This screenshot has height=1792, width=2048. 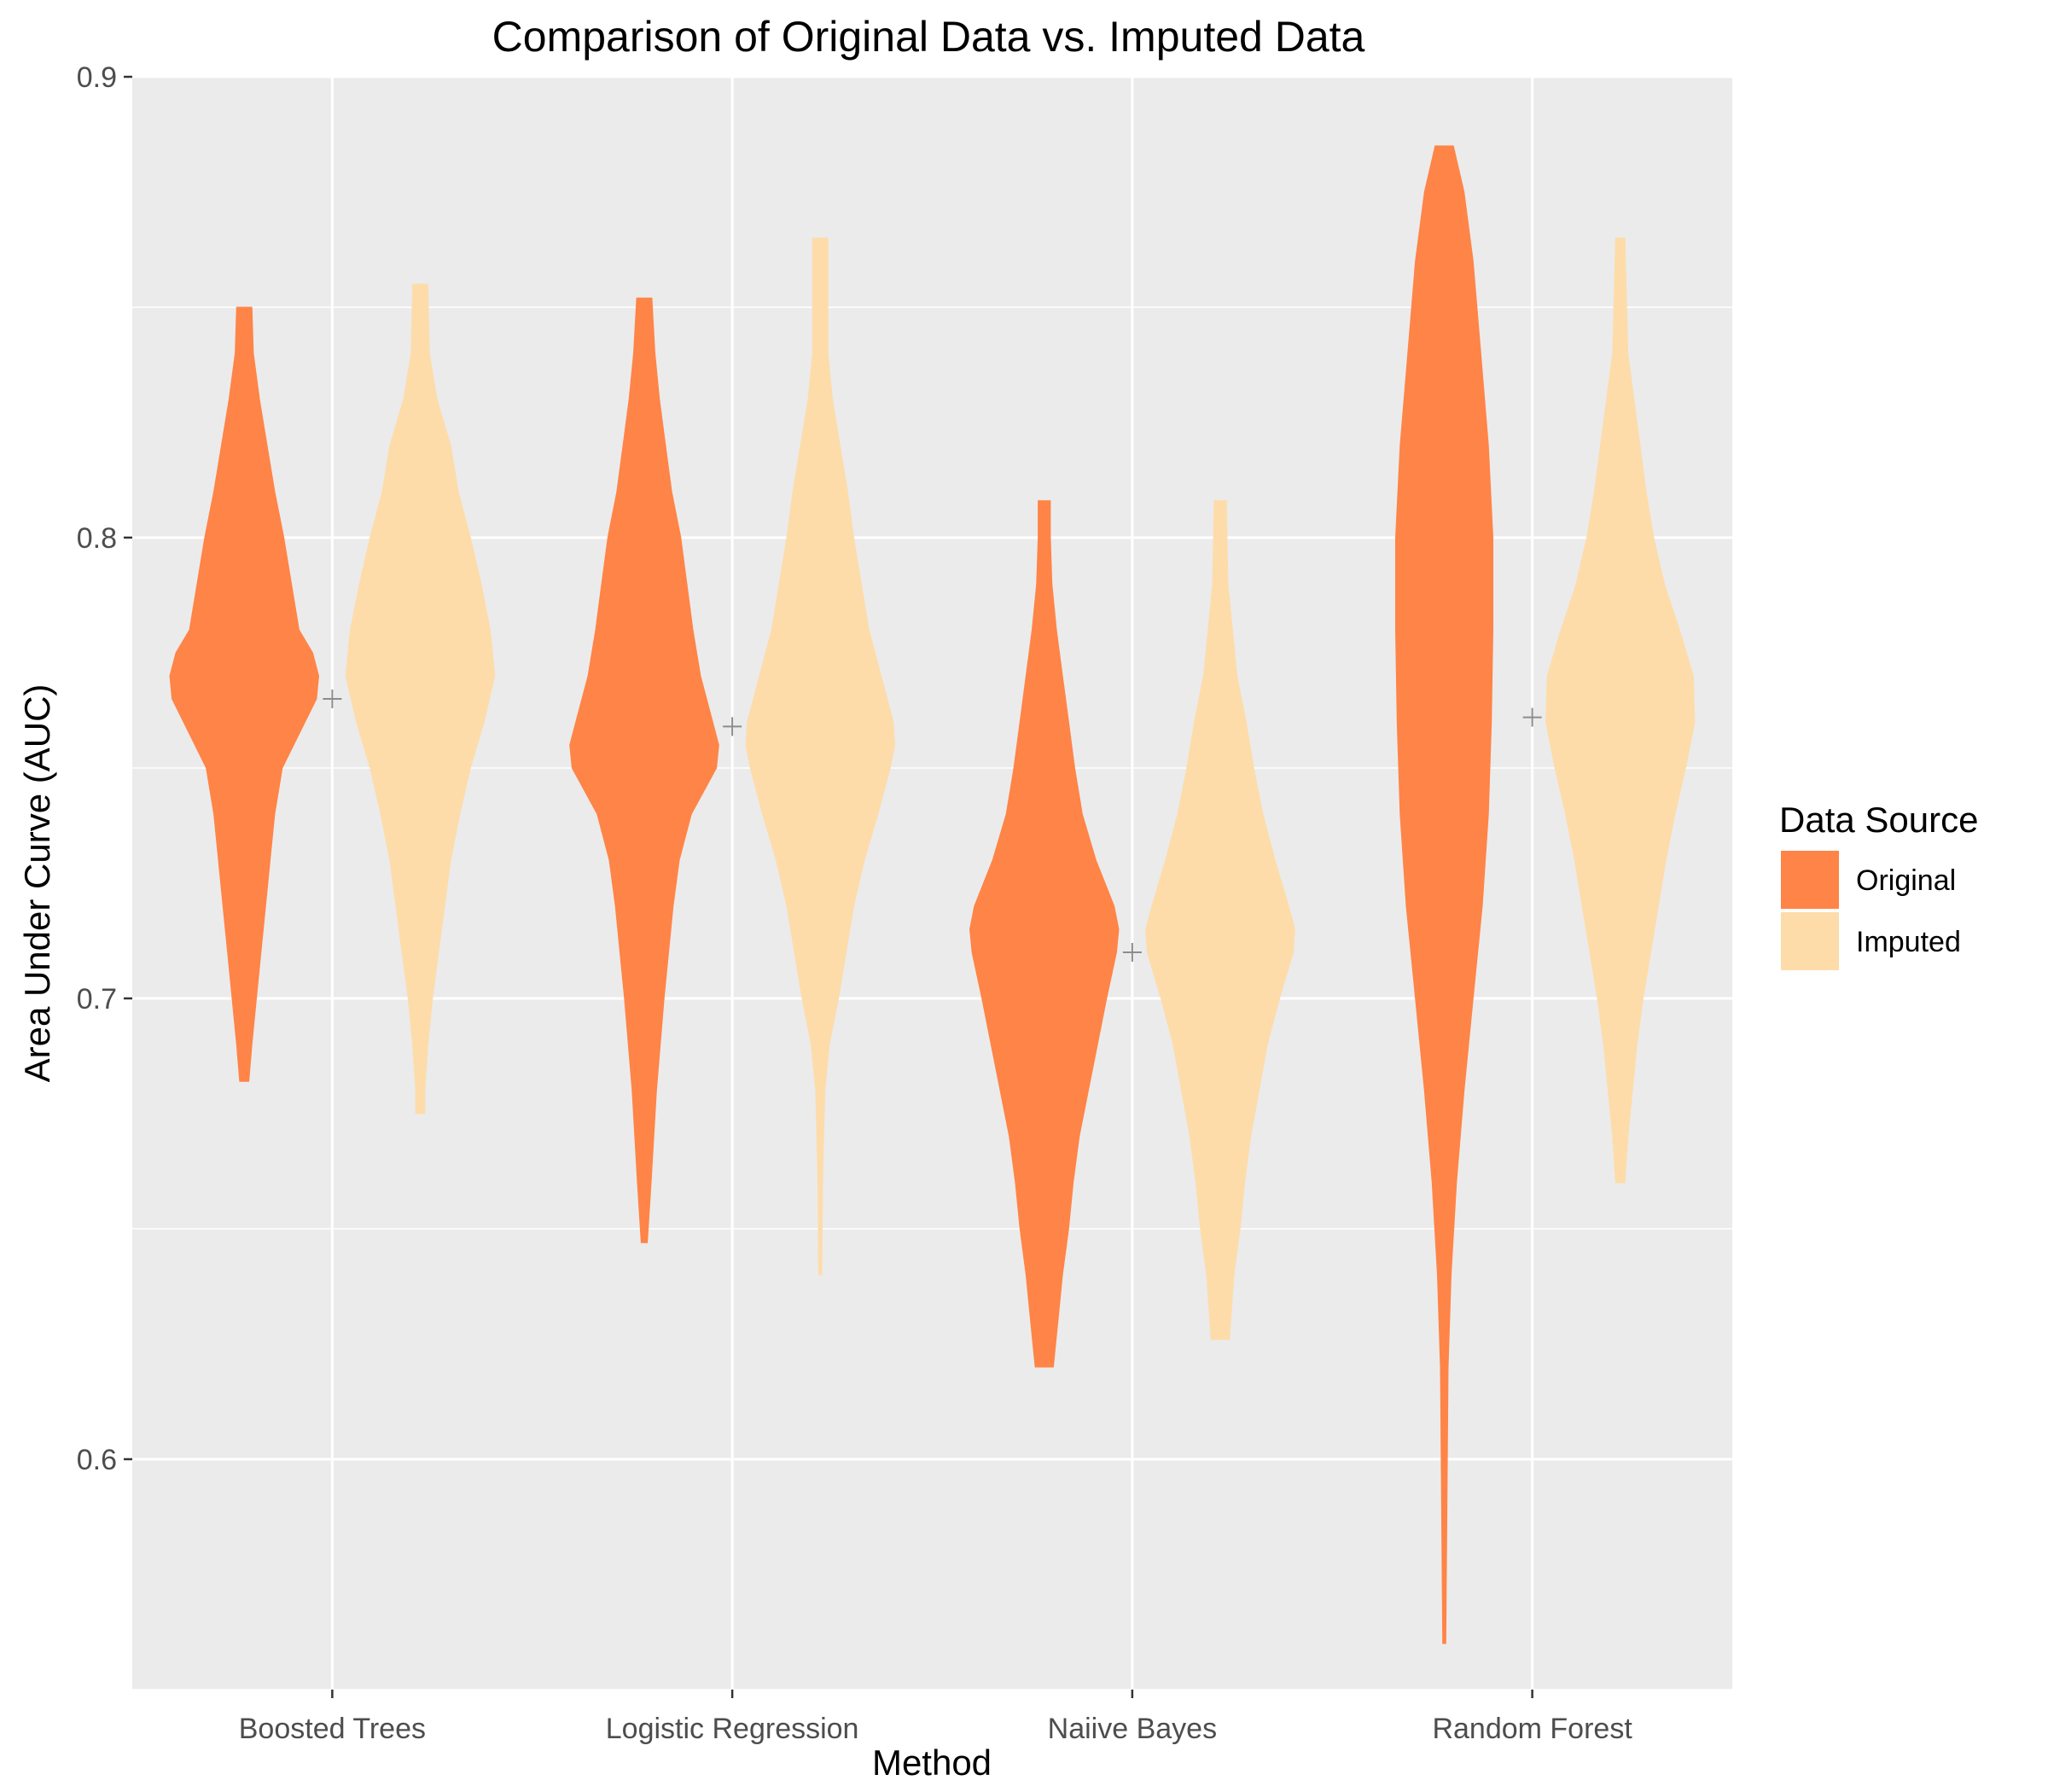 What do you see at coordinates (1620, 710) in the screenshot?
I see `violin-imputed-random-forest` at bounding box center [1620, 710].